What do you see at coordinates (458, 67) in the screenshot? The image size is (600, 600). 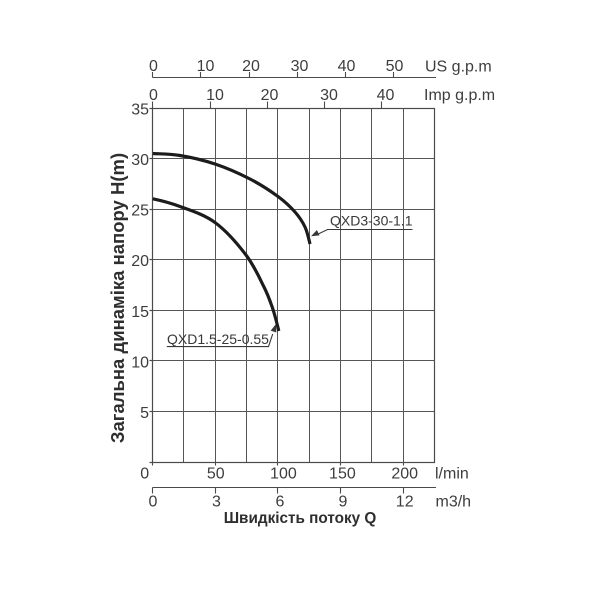 I see `svg-text: US g.p.m` at bounding box center [458, 67].